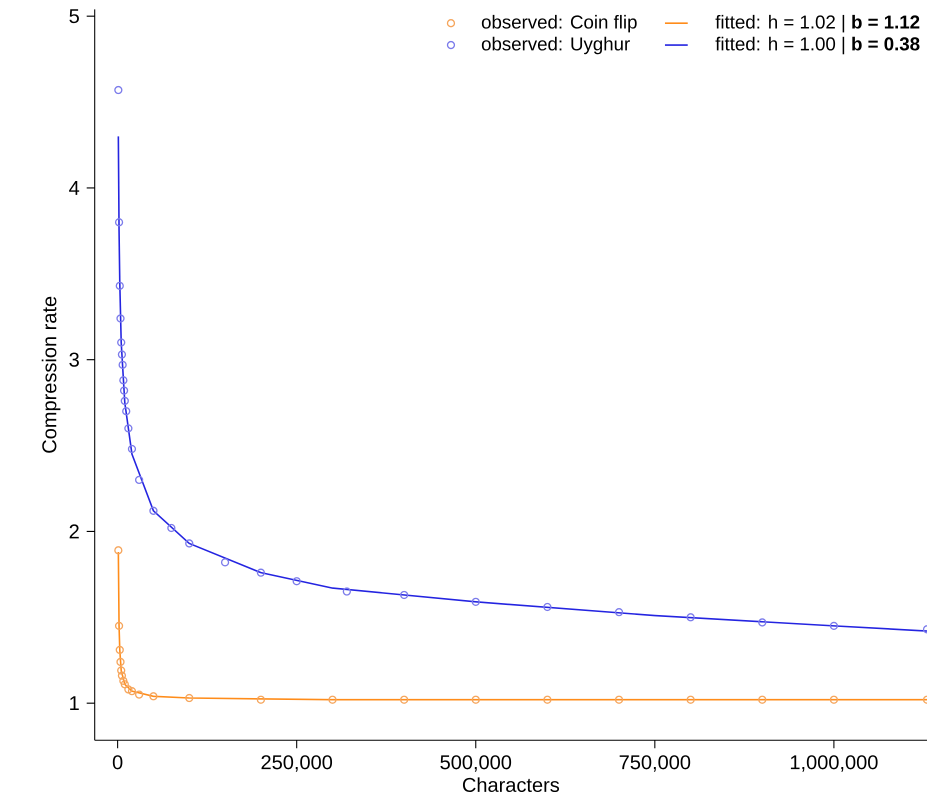 This screenshot has height=807, width=927. What do you see at coordinates (834, 763) in the screenshot?
I see `x-tick-label: 1,000,000` at bounding box center [834, 763].